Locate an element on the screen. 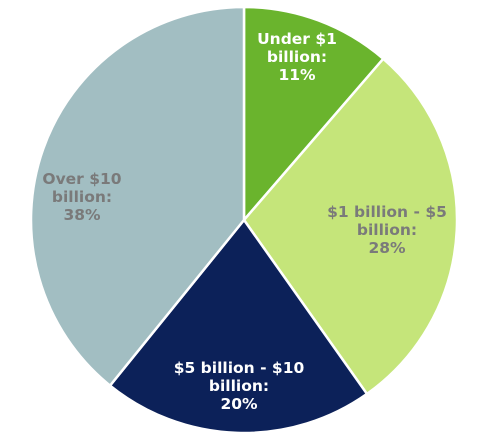 Image resolution: width=479 pixels, height=446 pixels. slice-label-1-line-3: 11% is located at coordinates (297, 75).